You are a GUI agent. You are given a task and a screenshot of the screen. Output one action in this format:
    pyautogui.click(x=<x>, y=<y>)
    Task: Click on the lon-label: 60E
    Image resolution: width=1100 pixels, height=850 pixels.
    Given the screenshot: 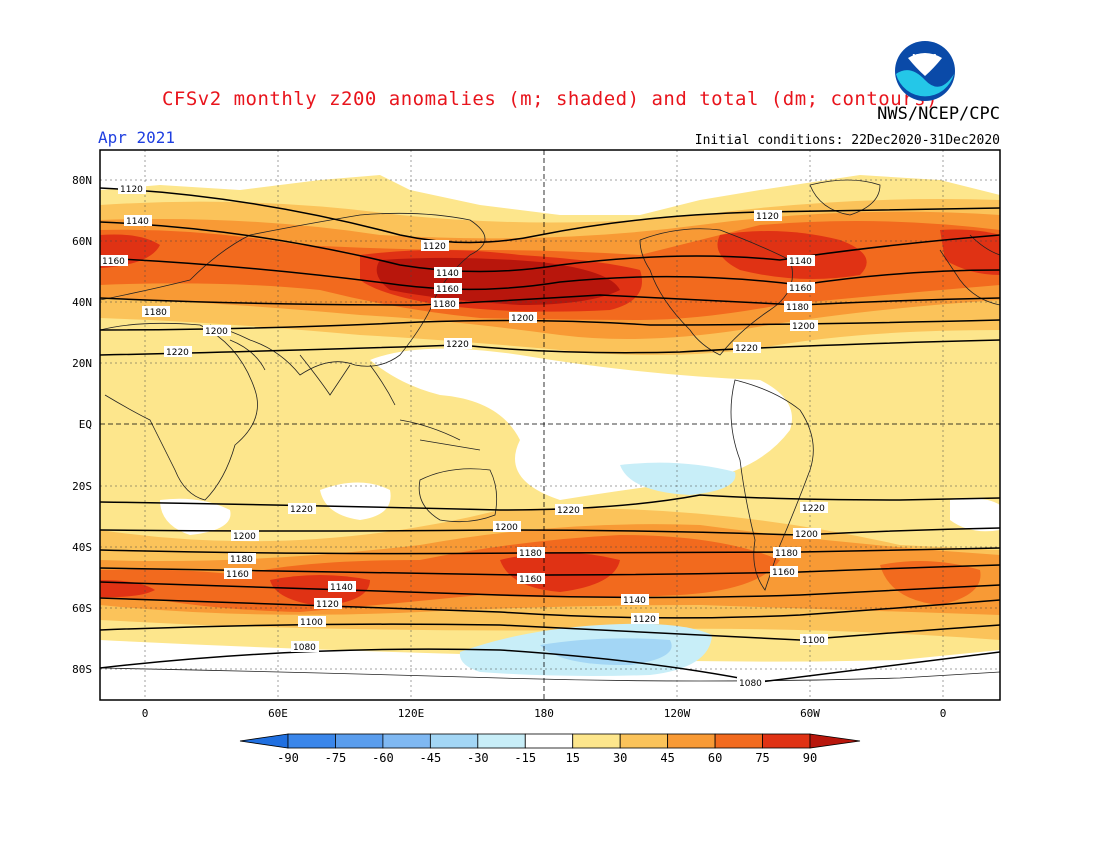 What is the action you would take?
    pyautogui.click(x=278, y=713)
    